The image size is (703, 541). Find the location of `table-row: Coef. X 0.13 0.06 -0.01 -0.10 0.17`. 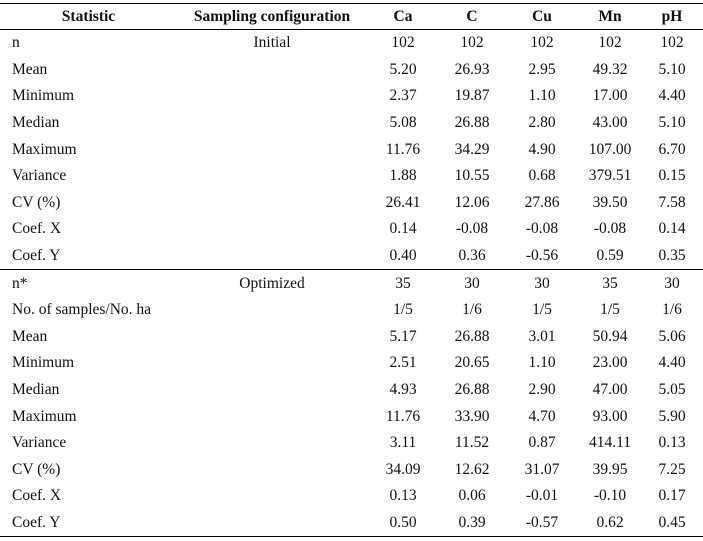

table-row: Coef. X 0.13 0.06 -0.01 -0.10 0.17 is located at coordinates (351, 496).